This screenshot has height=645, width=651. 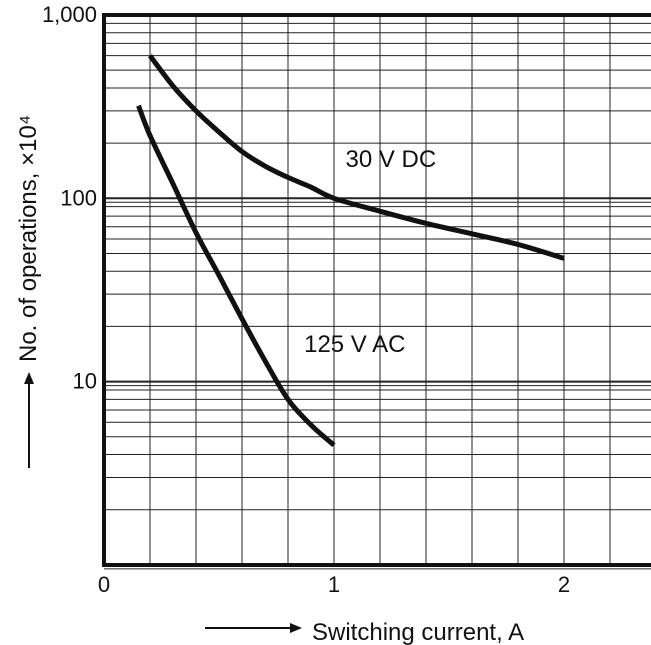 I want to click on y-axis-arrow-icon, so click(x=29, y=420).